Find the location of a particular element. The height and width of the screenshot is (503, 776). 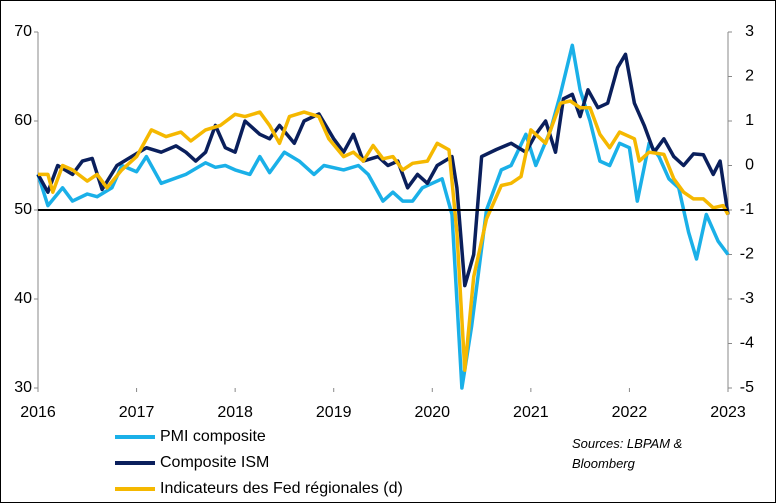

legend-label: PMI composite is located at coordinates (213, 436).